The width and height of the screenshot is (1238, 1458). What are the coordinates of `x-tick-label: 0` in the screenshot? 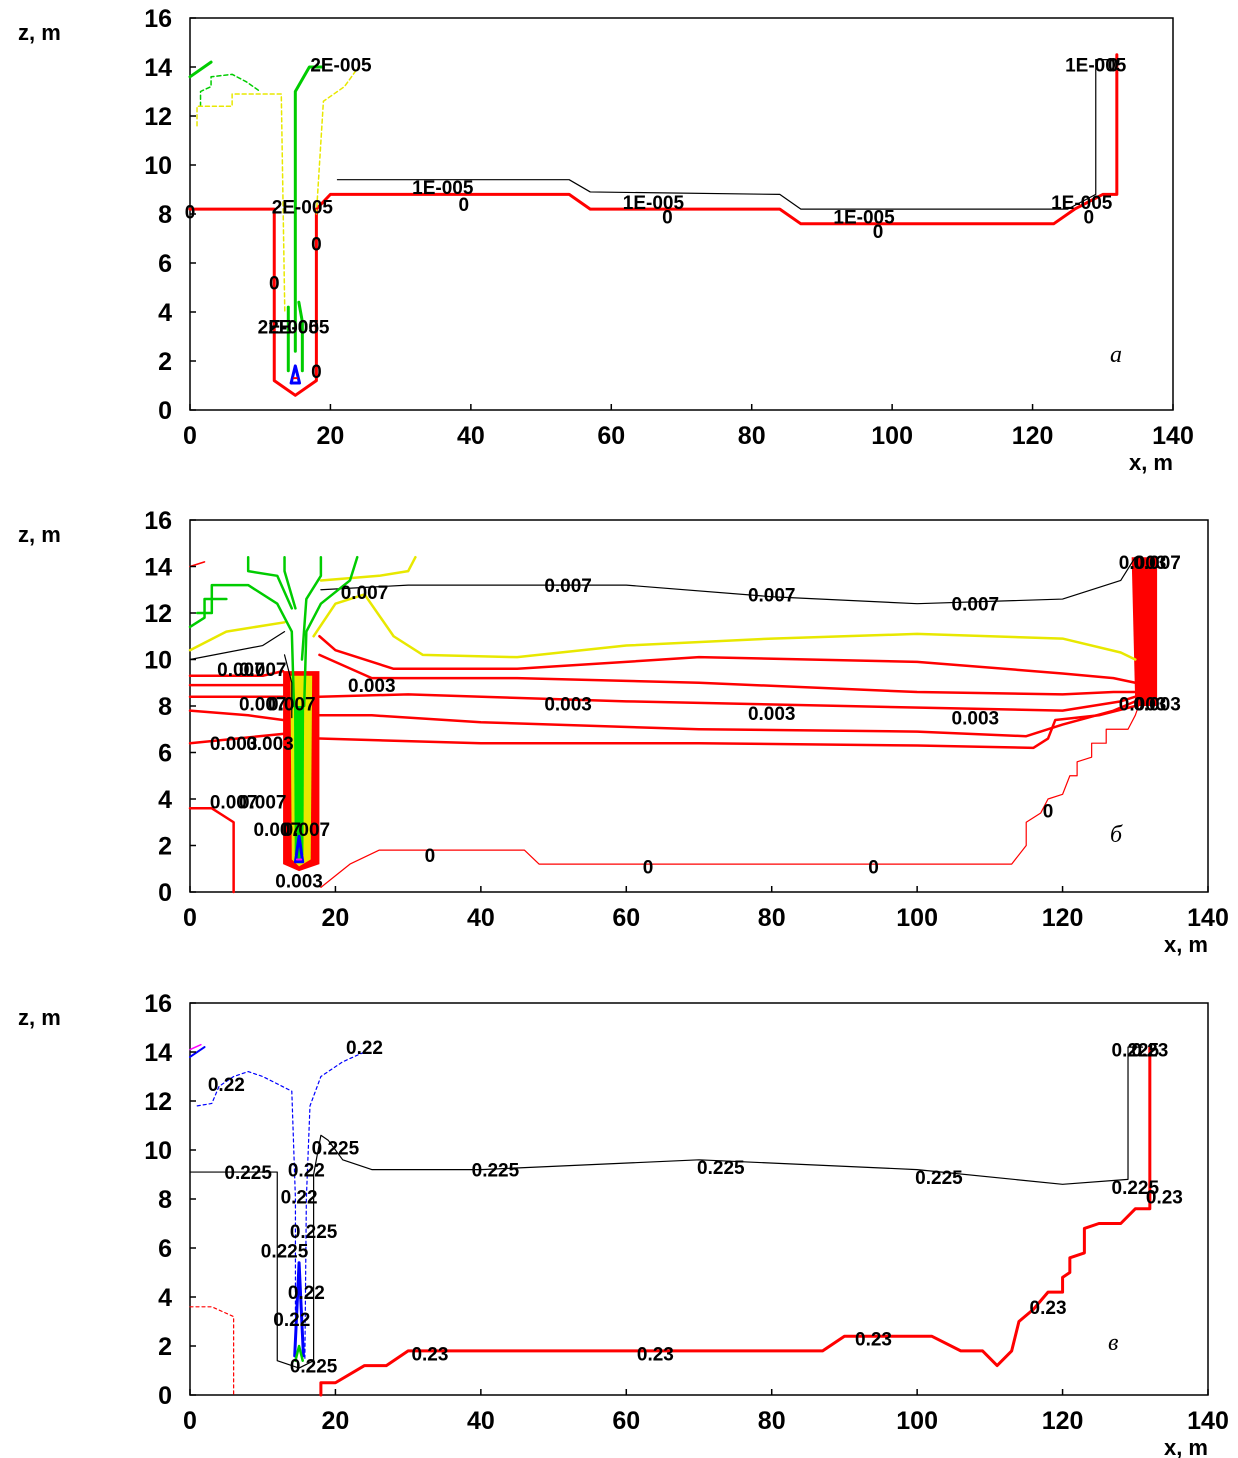 It's located at (190, 918).